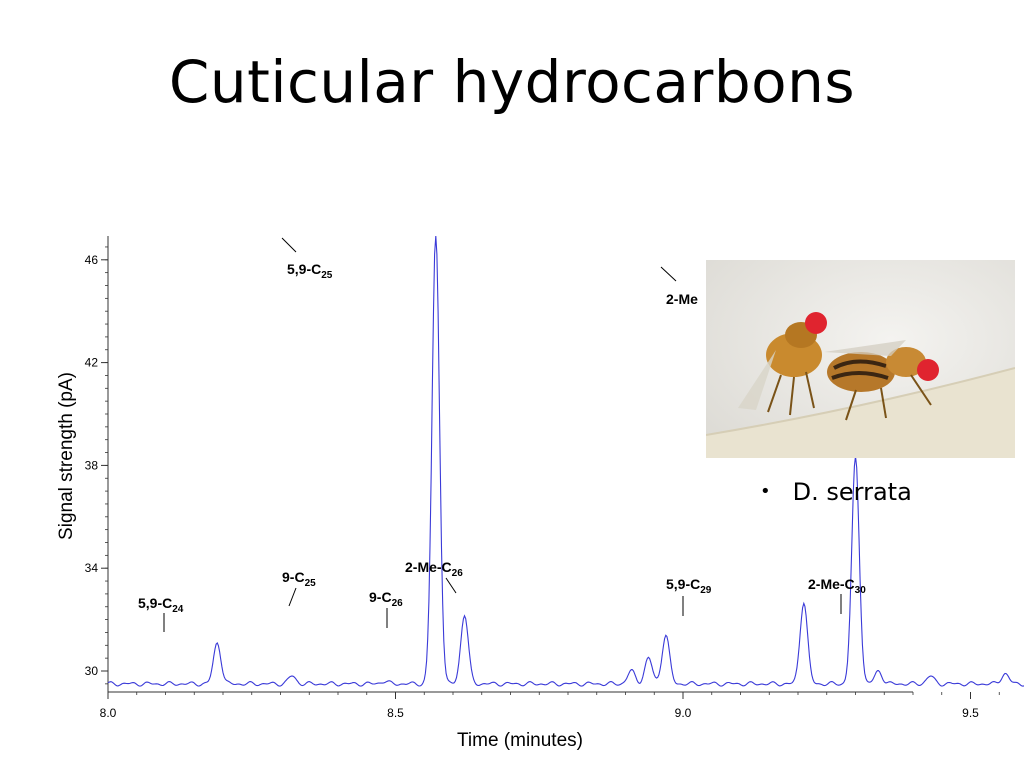 This screenshot has height=768, width=1024. Describe the element at coordinates (520, 740) in the screenshot. I see `x-axis-label: Time (minutes)` at that location.